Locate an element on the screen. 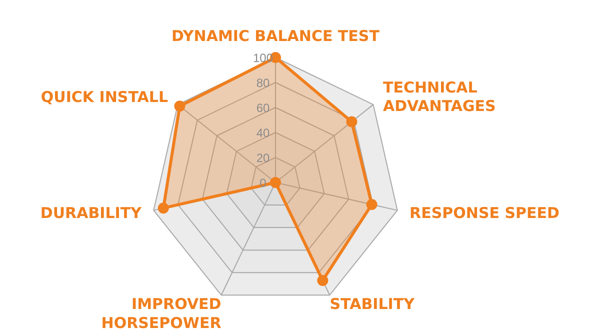 The image size is (594, 332). y-tick-label: 40 is located at coordinates (263, 133).